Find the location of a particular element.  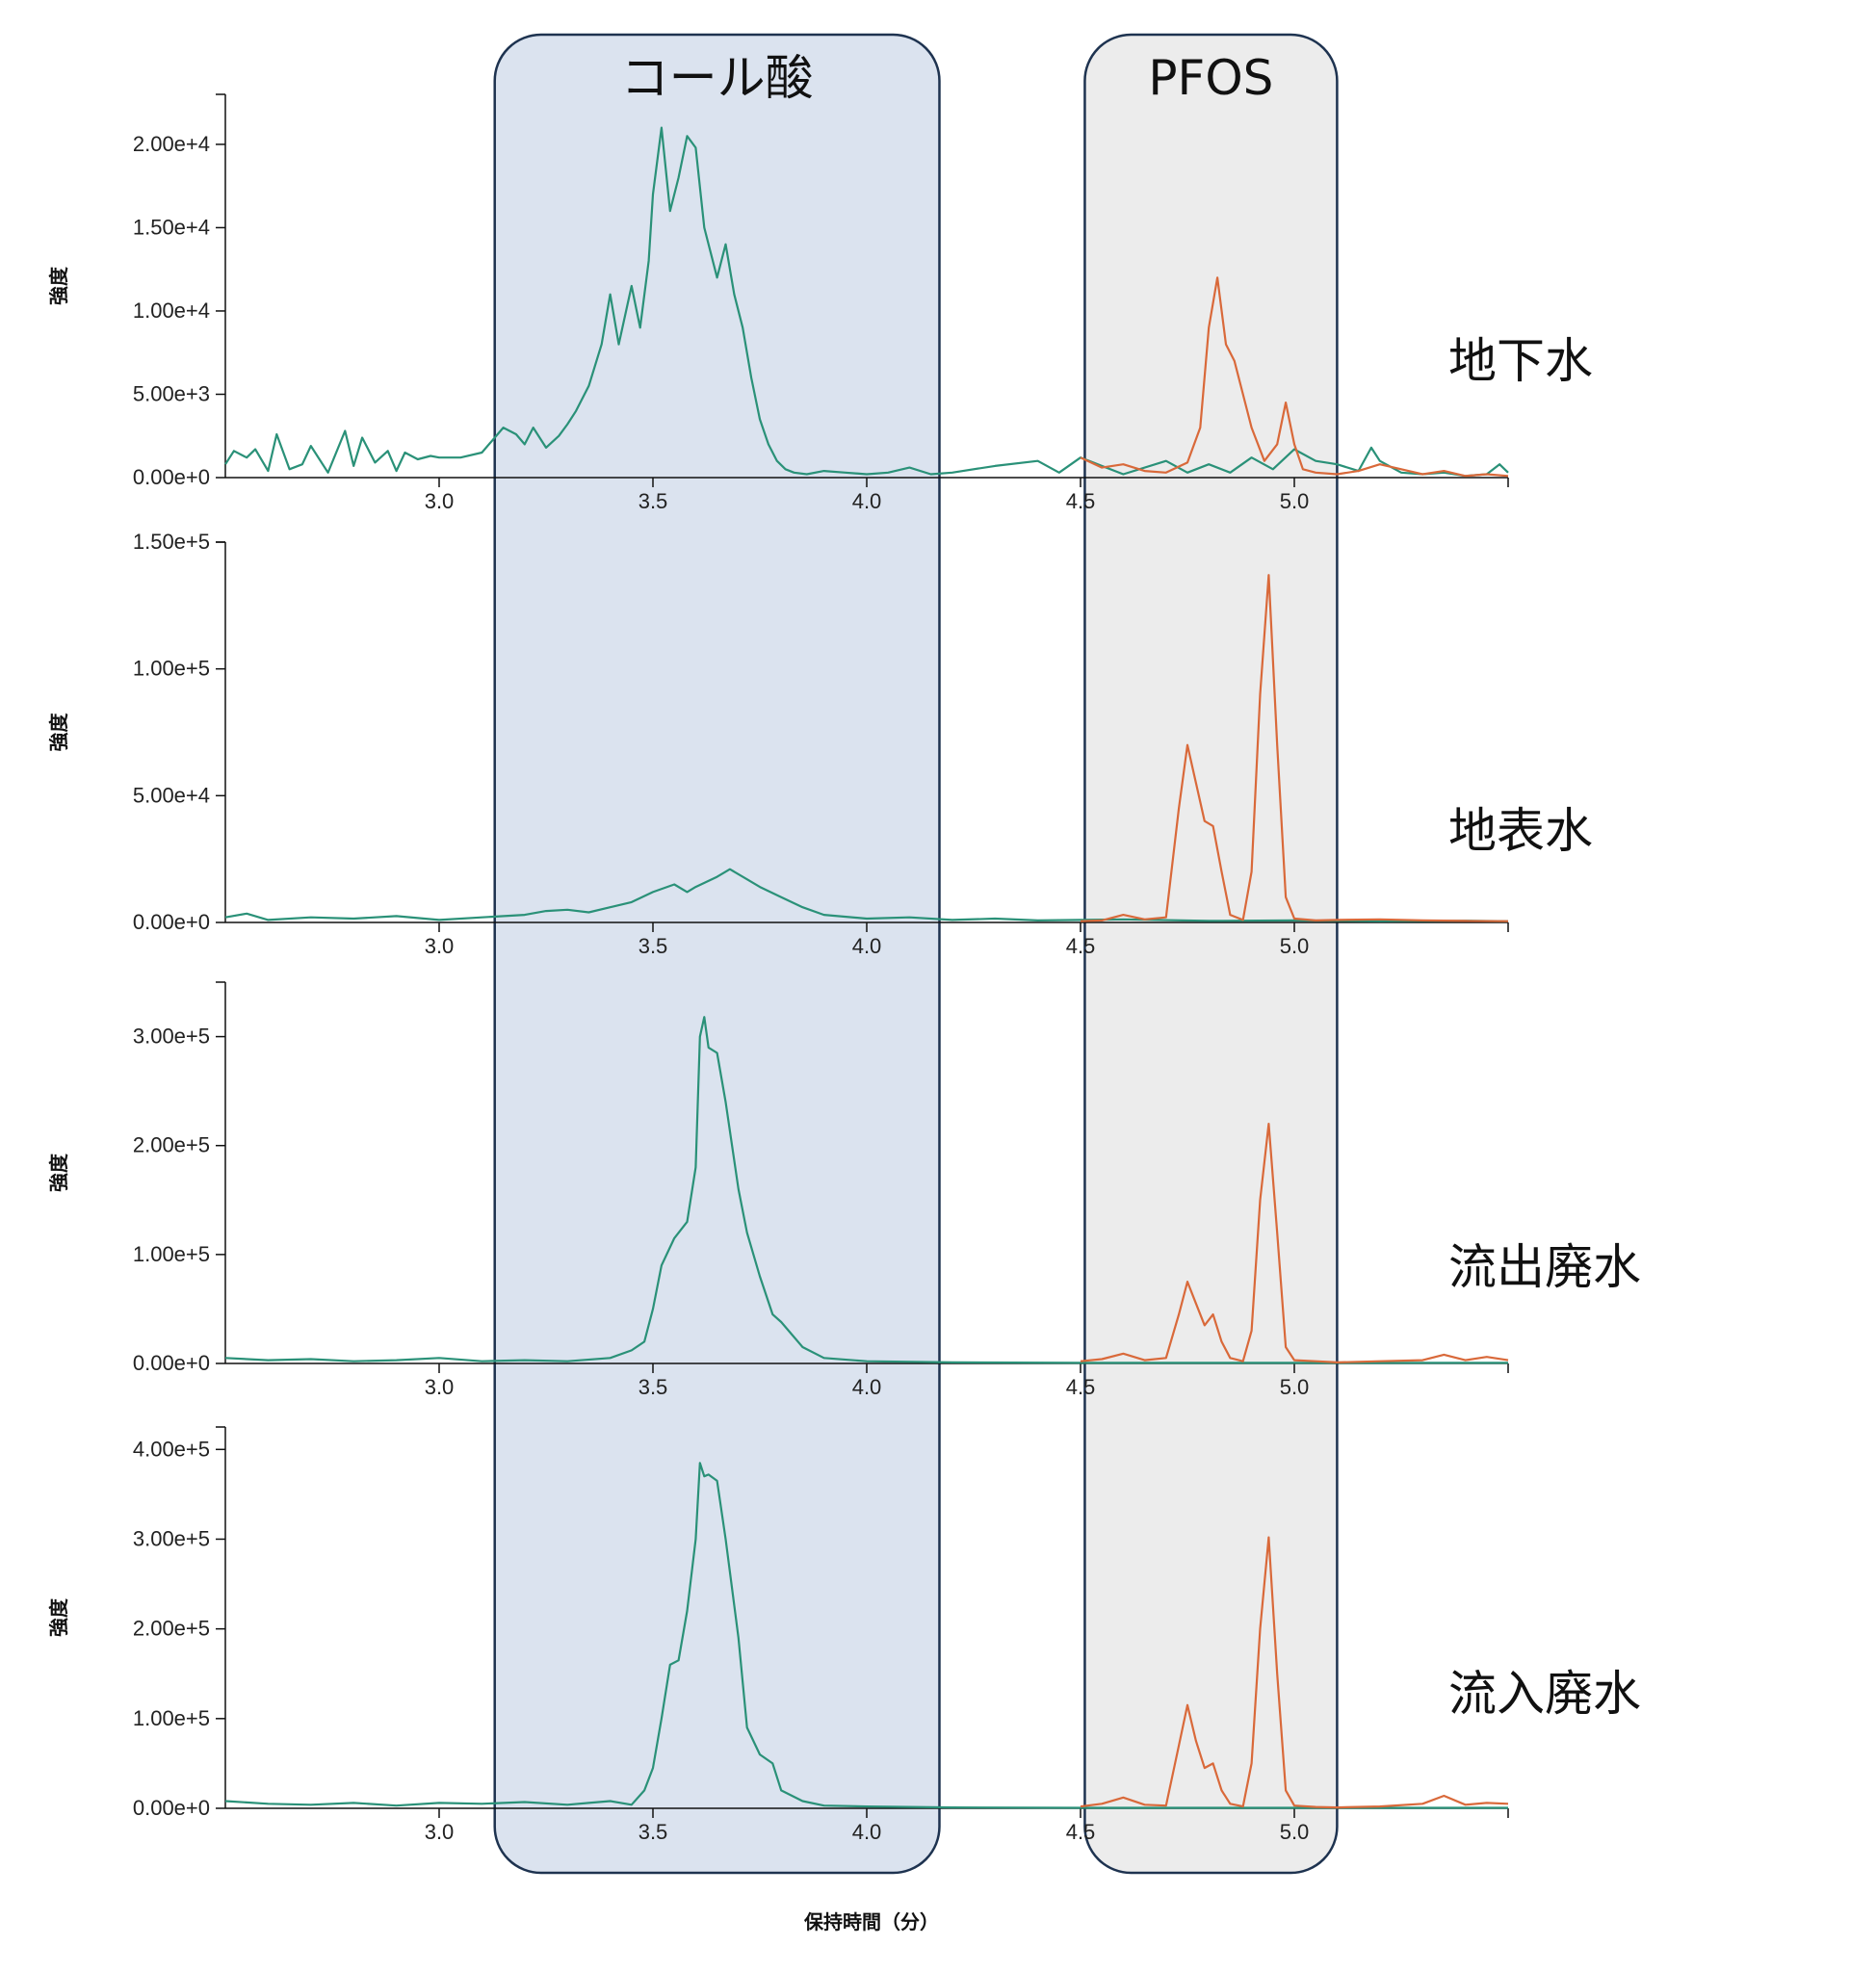

sample-label: 流出廃水 is located at coordinates (1545, 1267).